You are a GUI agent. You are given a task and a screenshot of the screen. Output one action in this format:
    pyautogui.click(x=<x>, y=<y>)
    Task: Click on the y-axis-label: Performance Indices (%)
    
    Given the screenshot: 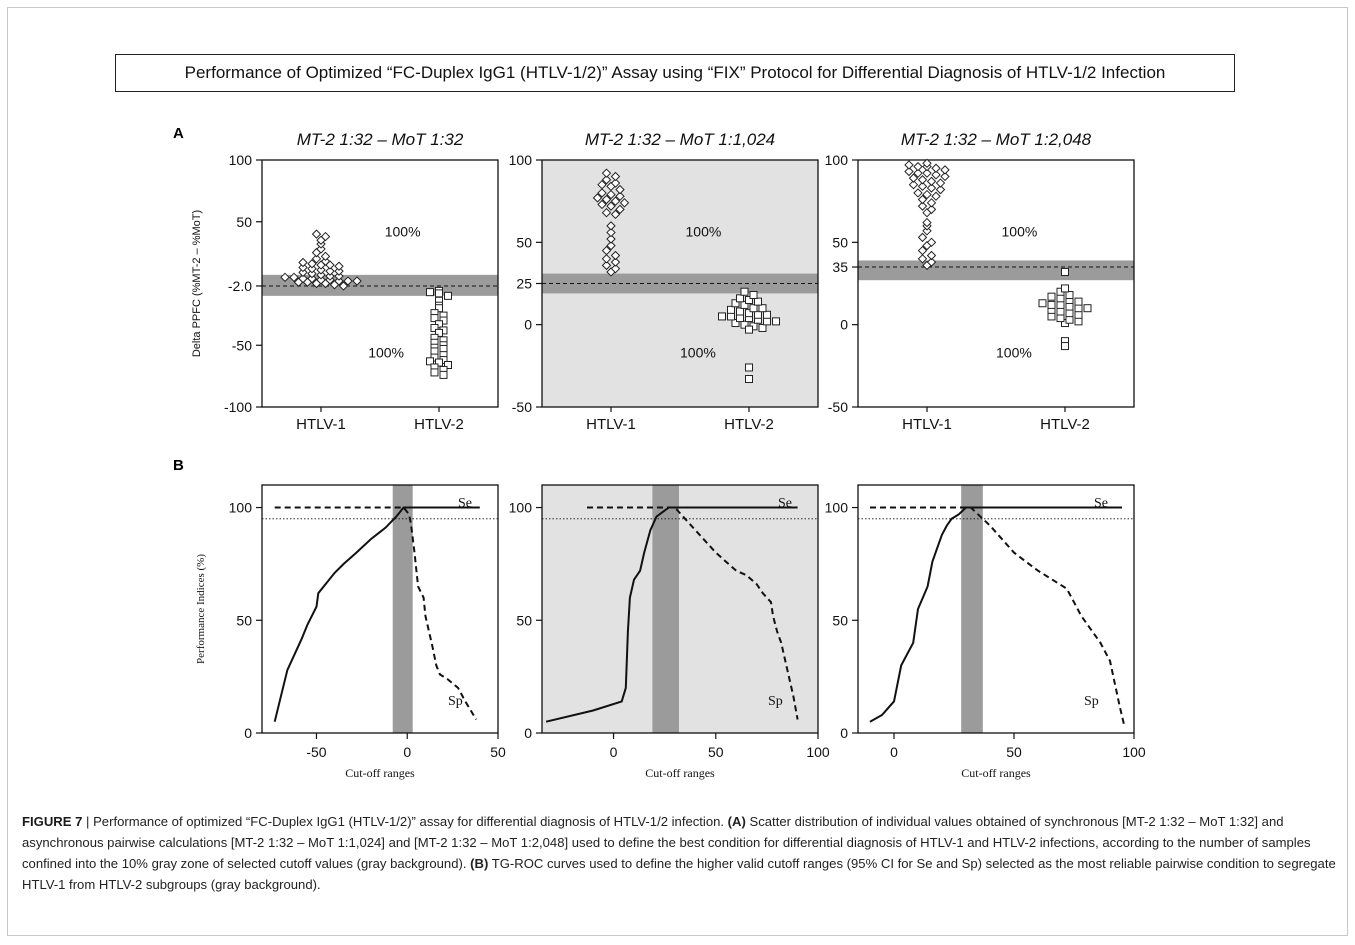 What is the action you would take?
    pyautogui.click(x=201, y=609)
    